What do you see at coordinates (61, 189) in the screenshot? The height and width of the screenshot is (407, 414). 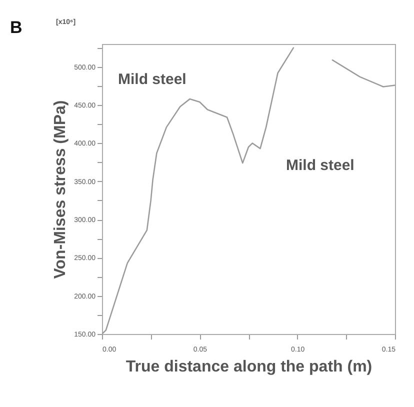 I see `y-axis-title: Von-Mises stress (MPa)` at bounding box center [61, 189].